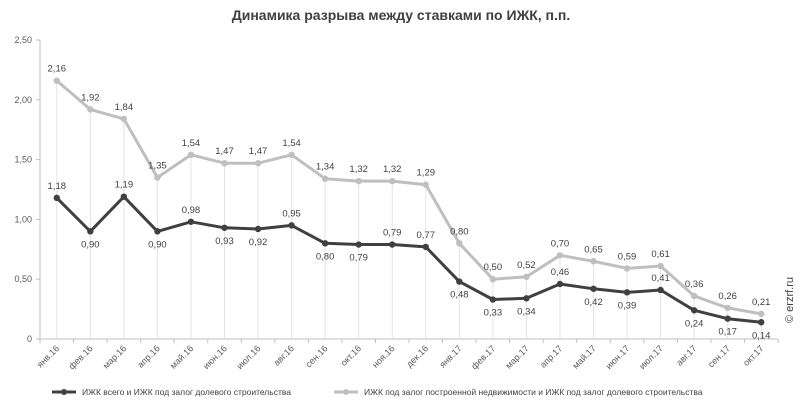 This screenshot has height=408, width=803. I want to click on series-1-data-label: 0,92, so click(258, 242).